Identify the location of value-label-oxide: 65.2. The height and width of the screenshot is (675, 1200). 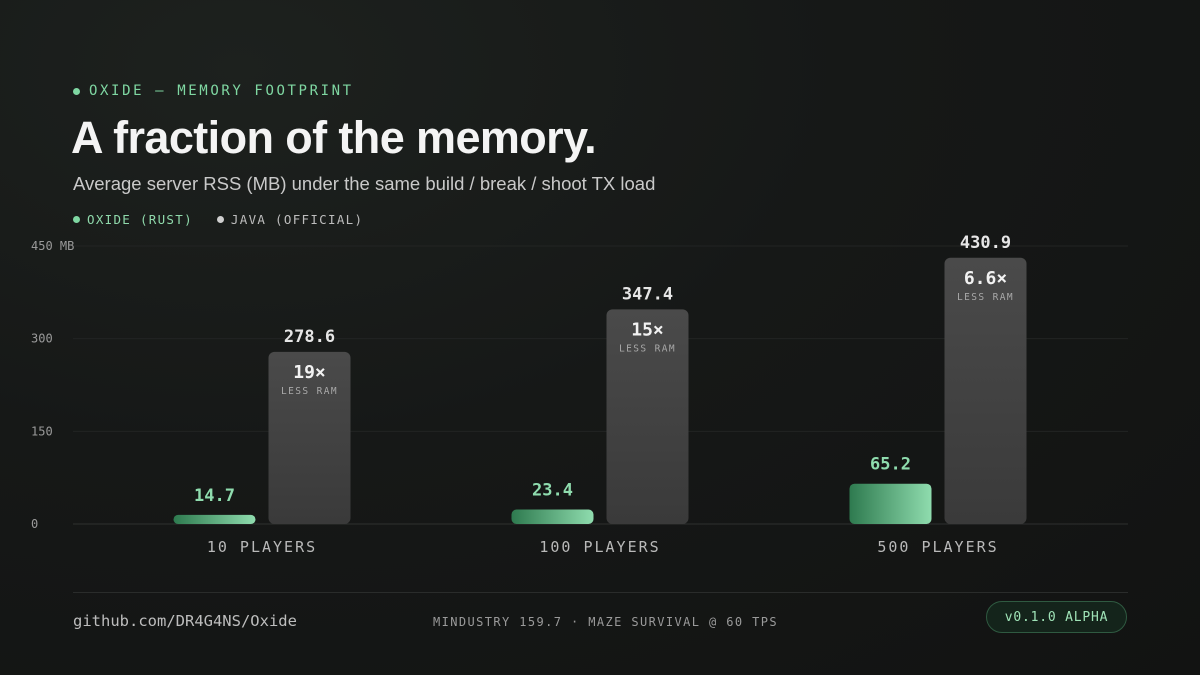
(890, 465).